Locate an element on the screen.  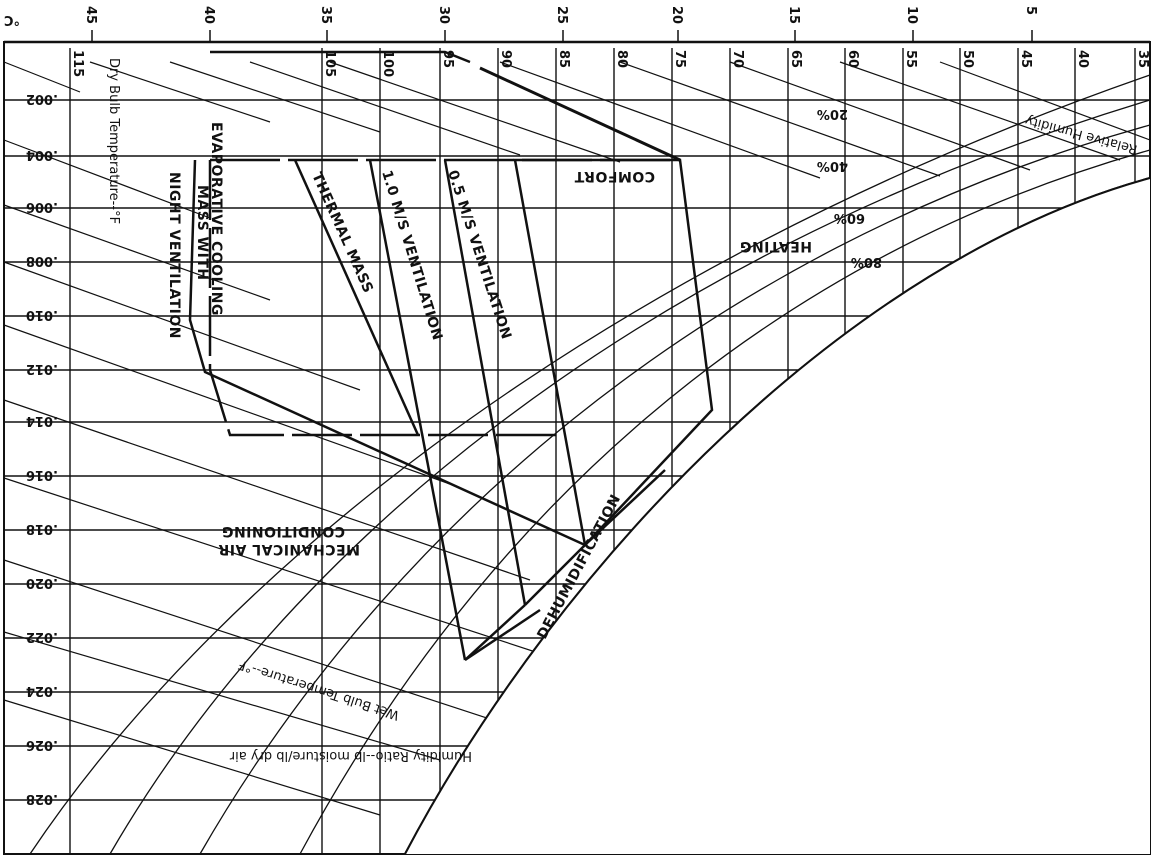
label-mech-air: MECHANICAL AIR is located at coordinates (289, 549).